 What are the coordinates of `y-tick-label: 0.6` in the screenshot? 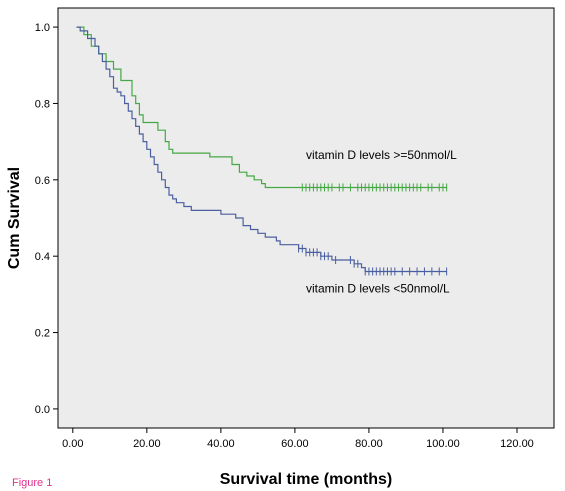 It's located at (42, 181).